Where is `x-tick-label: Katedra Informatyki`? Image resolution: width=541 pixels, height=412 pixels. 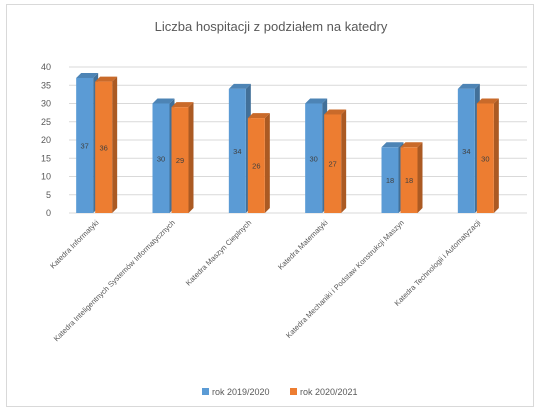
x-tick-label: Katedra Informatyki is located at coordinates (74, 244).